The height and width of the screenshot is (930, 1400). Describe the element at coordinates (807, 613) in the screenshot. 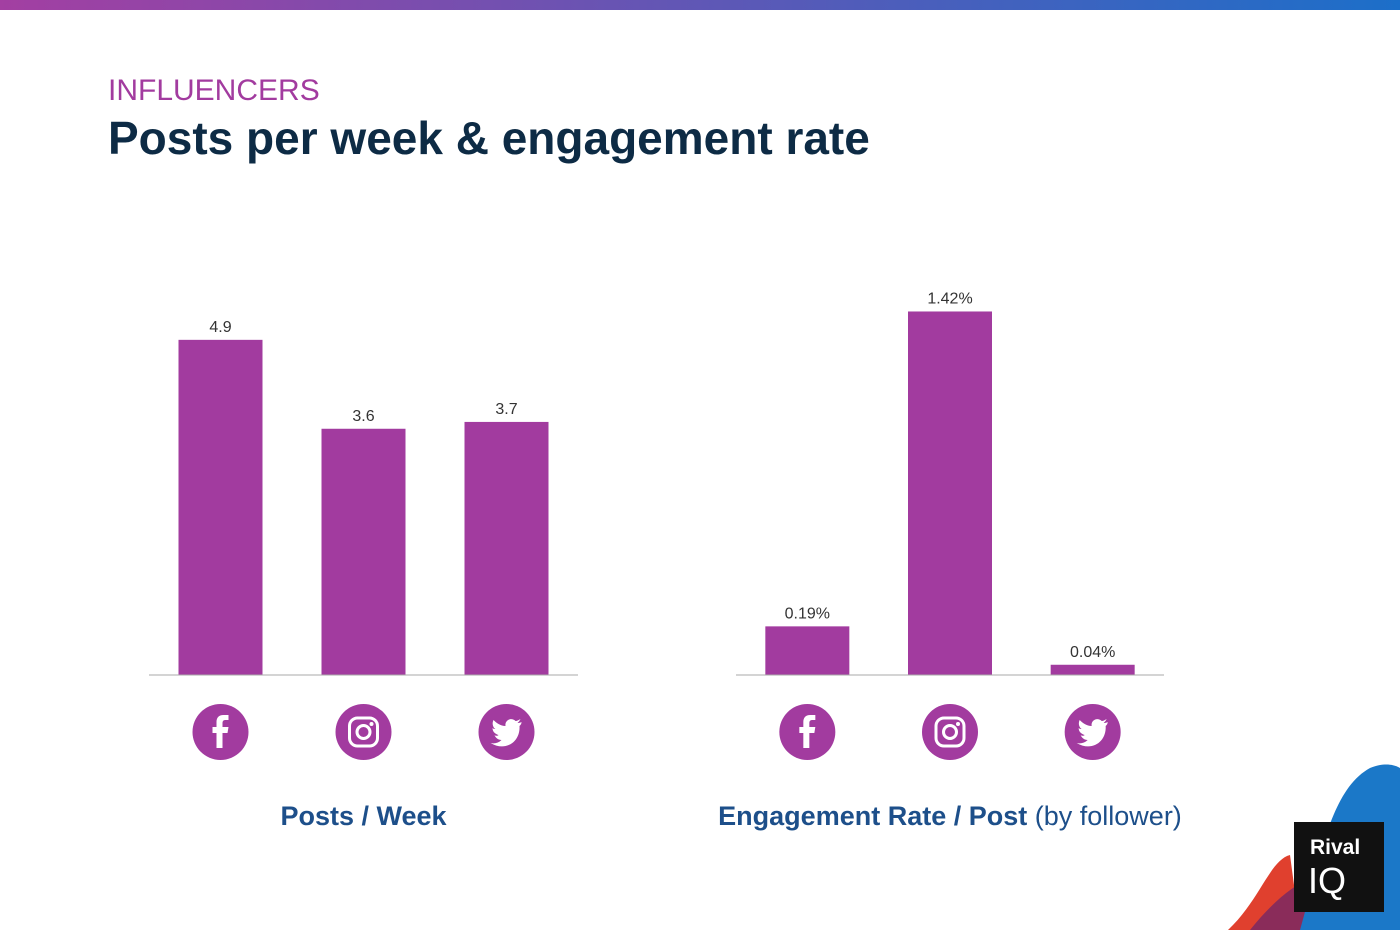

I see `value-label: 0.19%` at that location.